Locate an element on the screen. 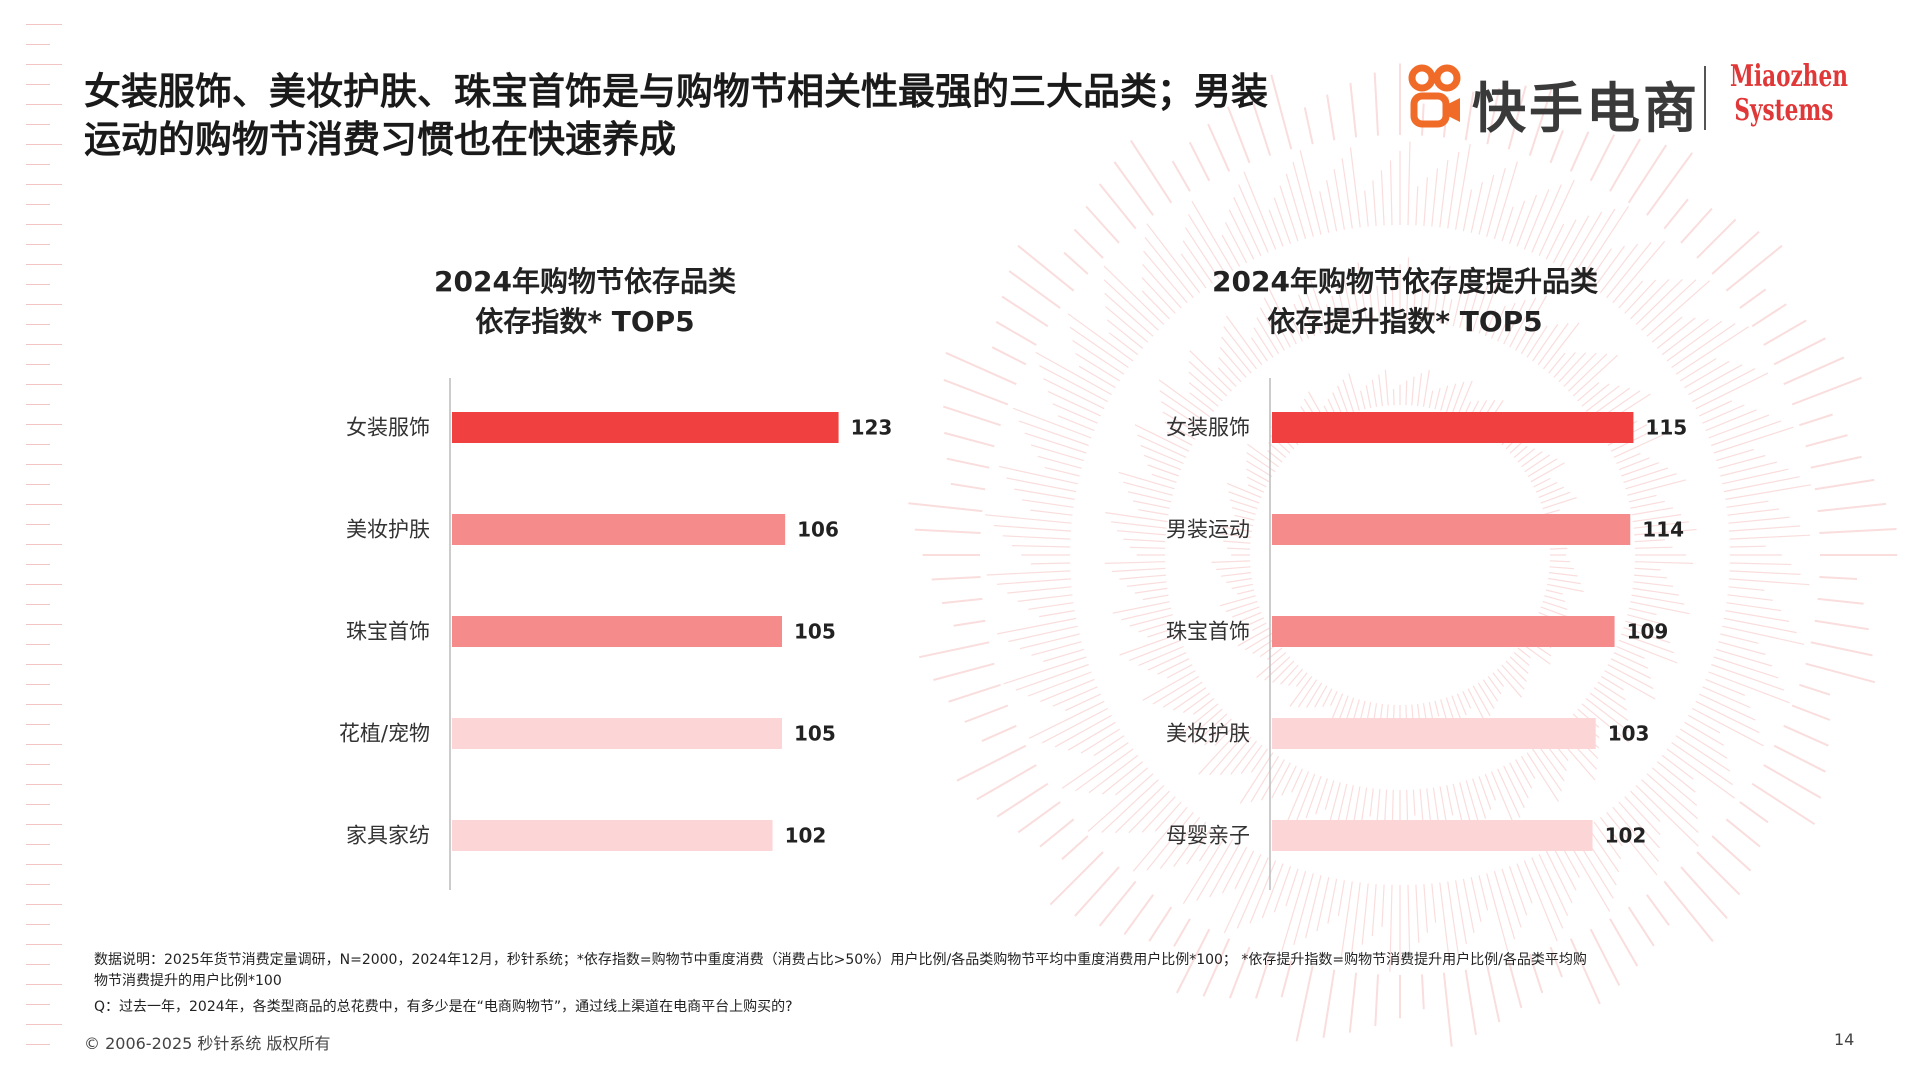 The image size is (1920, 1080). miaozhen-logo: Miaozhen Systems is located at coordinates (1789, 94).